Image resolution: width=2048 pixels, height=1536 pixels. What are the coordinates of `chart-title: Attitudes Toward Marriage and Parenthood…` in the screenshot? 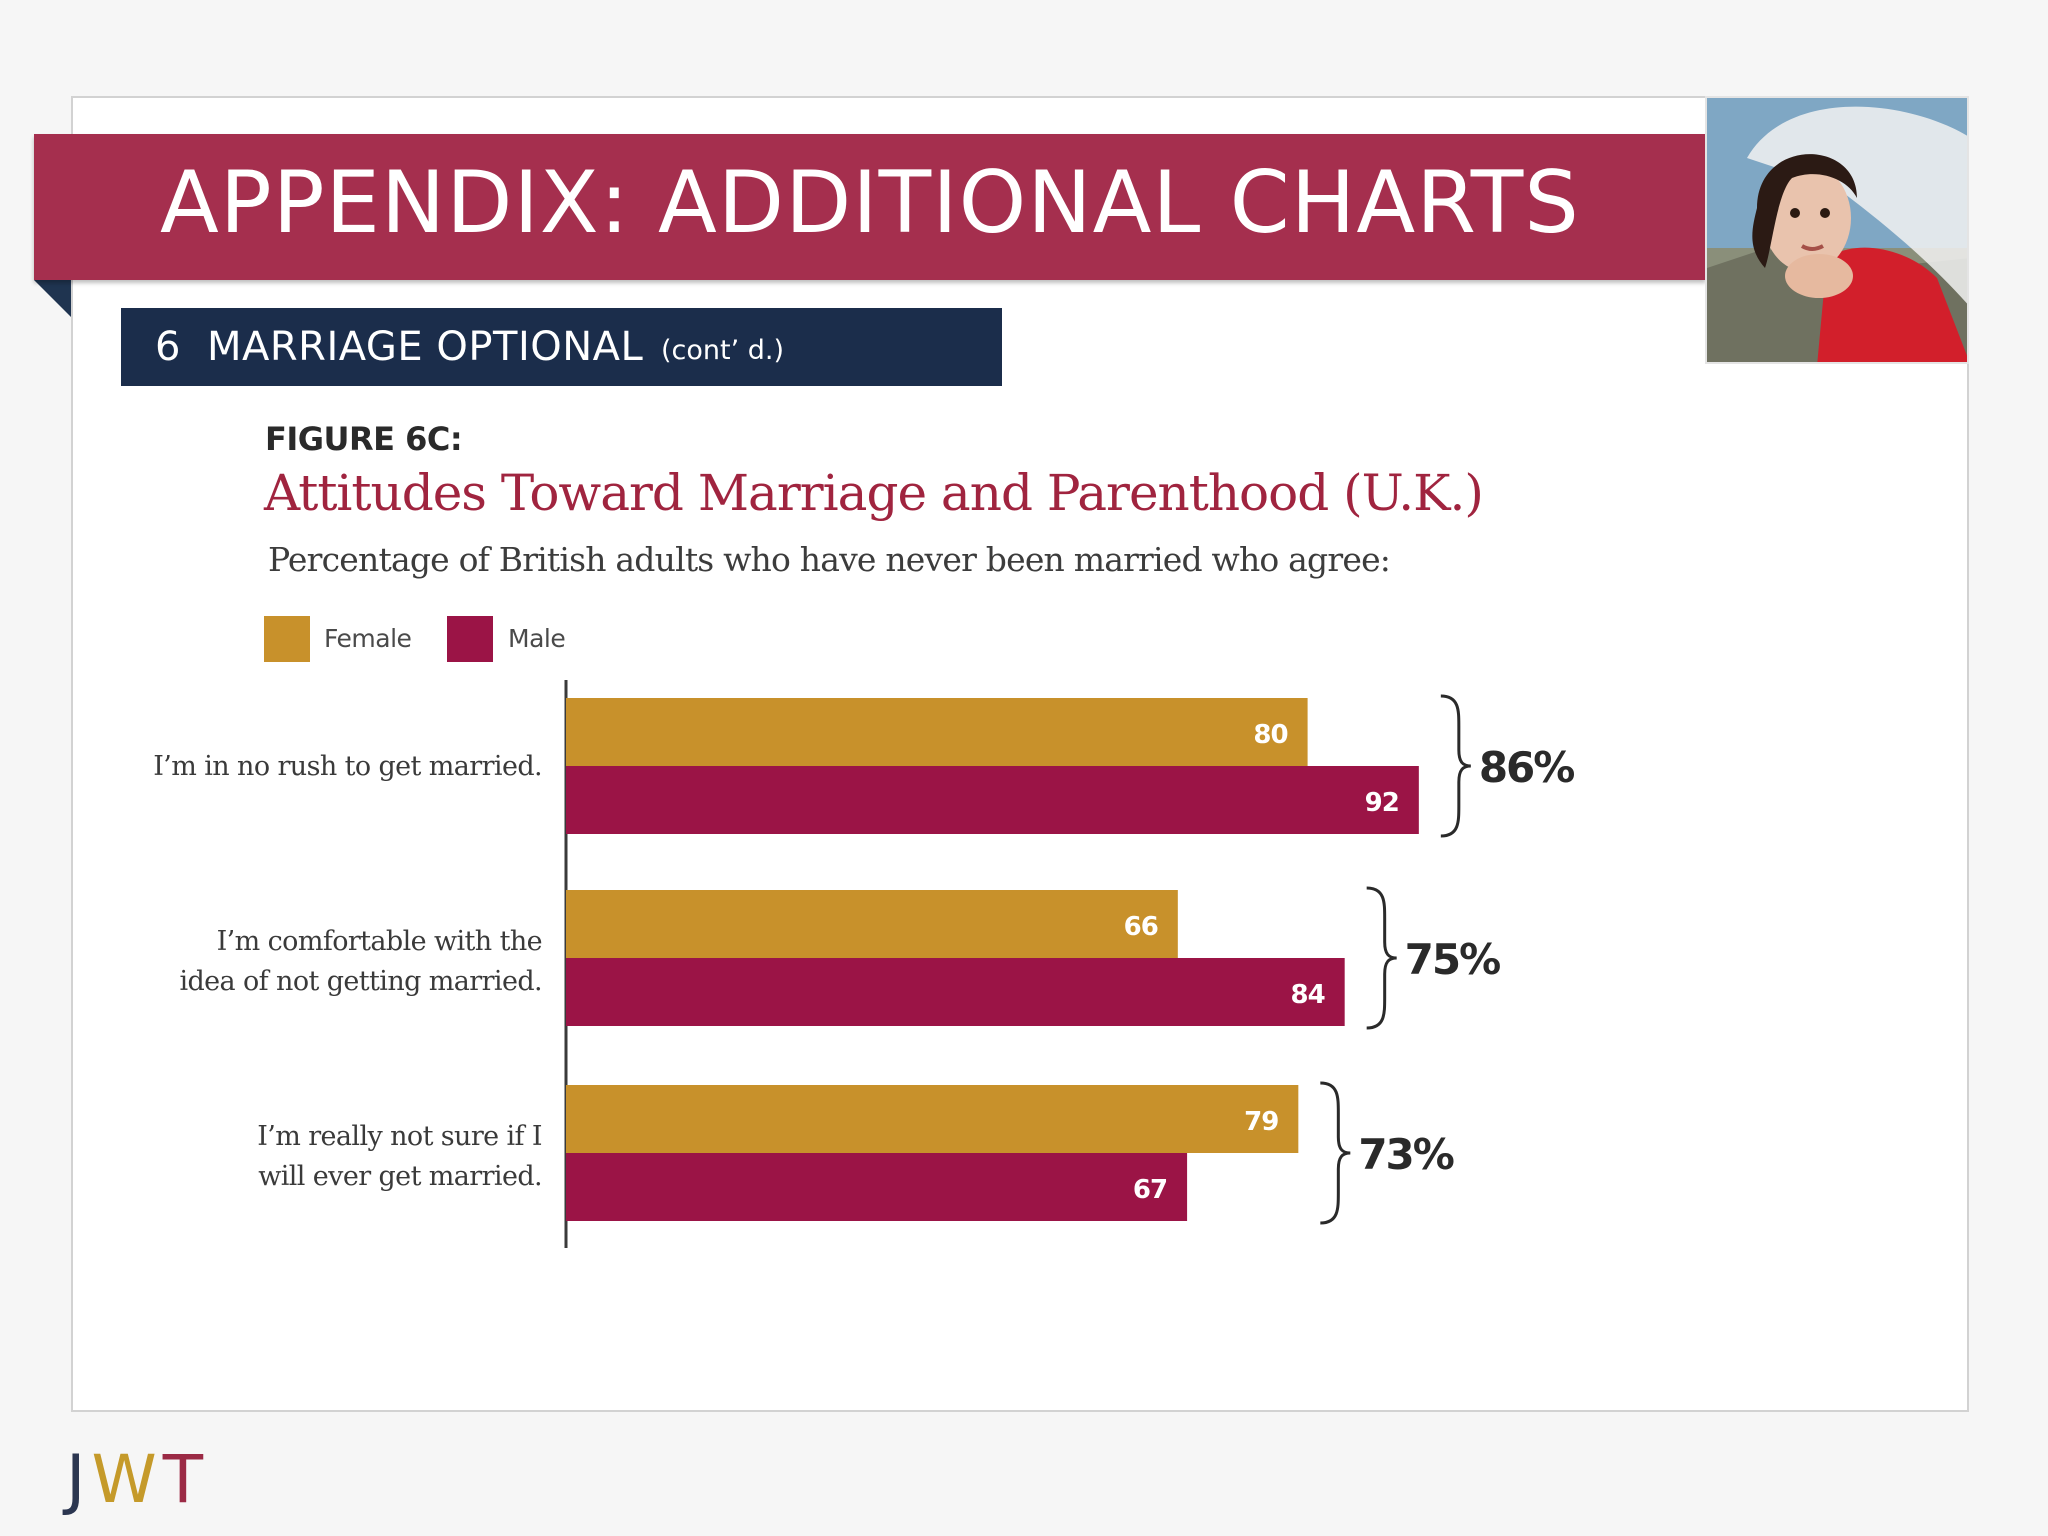 It's located at (874, 493).